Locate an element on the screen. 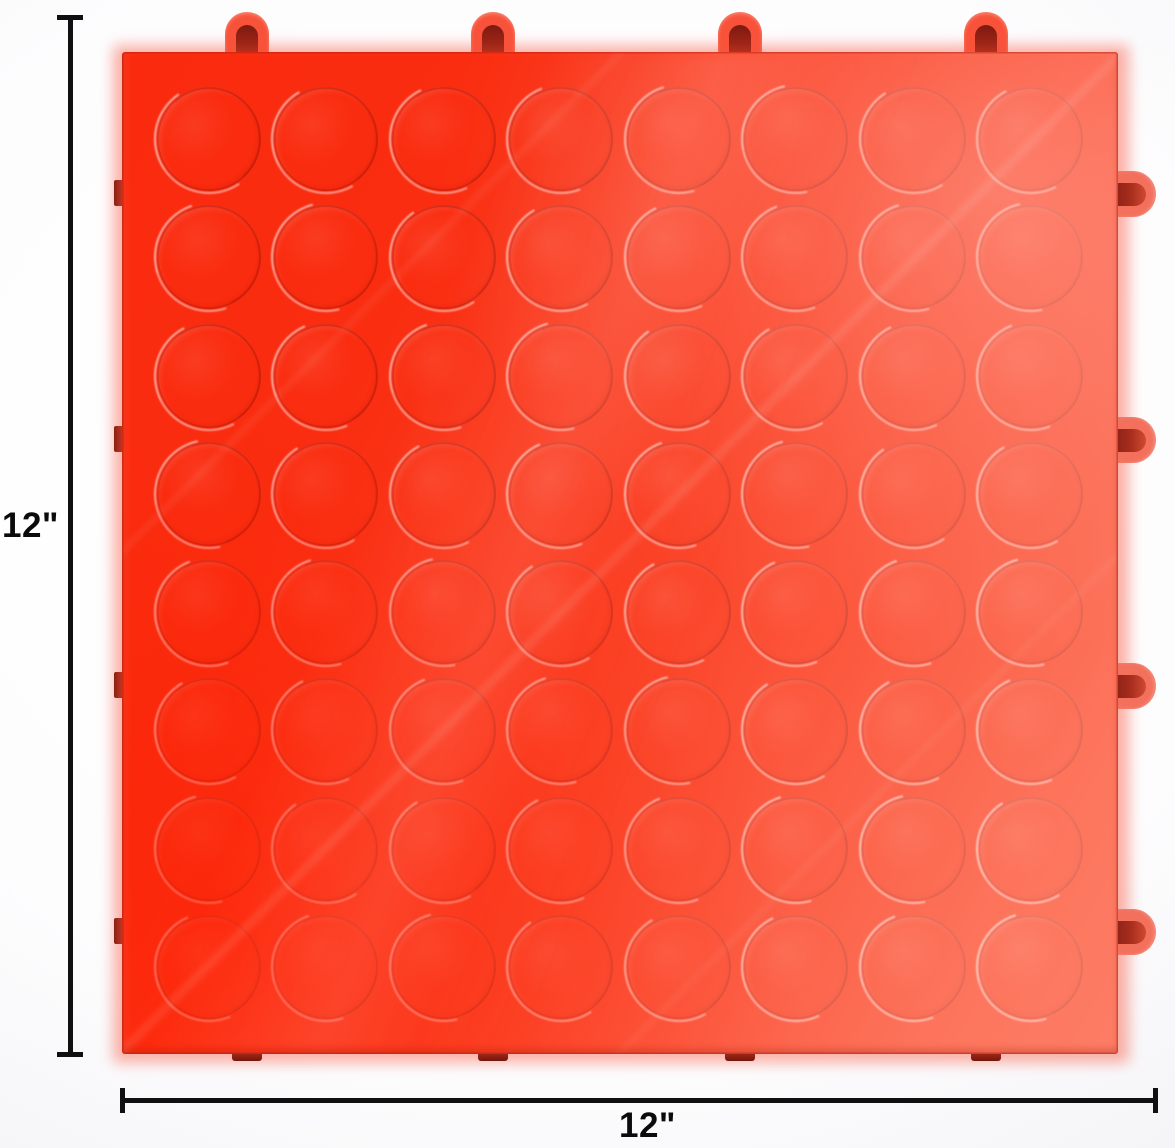 The height and width of the screenshot is (1148, 1175). horizontal-dimension-cap-right is located at coordinates (1155, 1100).